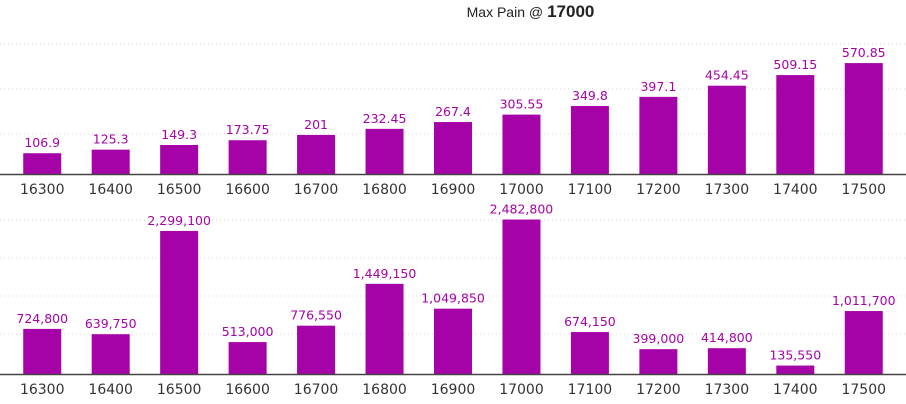 This screenshot has width=906, height=404. Describe the element at coordinates (795, 355) in the screenshot. I see `data-label-17400: 135,550` at that location.